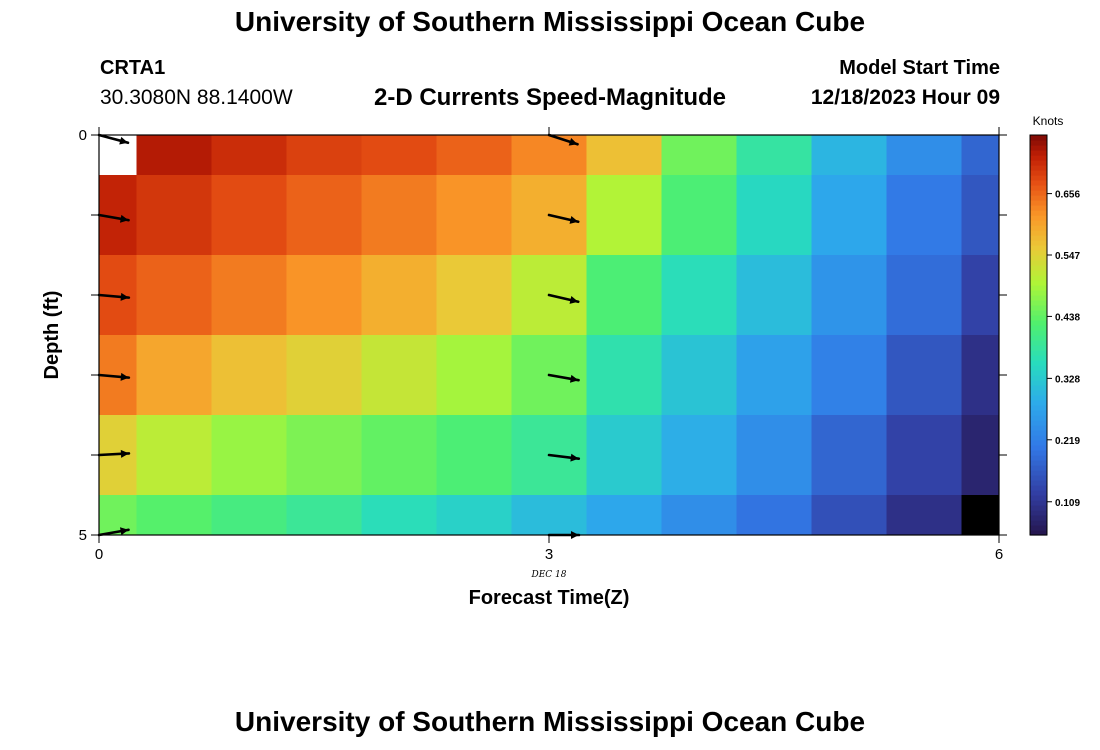  Describe the element at coordinates (1048, 121) in the screenshot. I see `colorbar-unit-label: Knots` at that location.